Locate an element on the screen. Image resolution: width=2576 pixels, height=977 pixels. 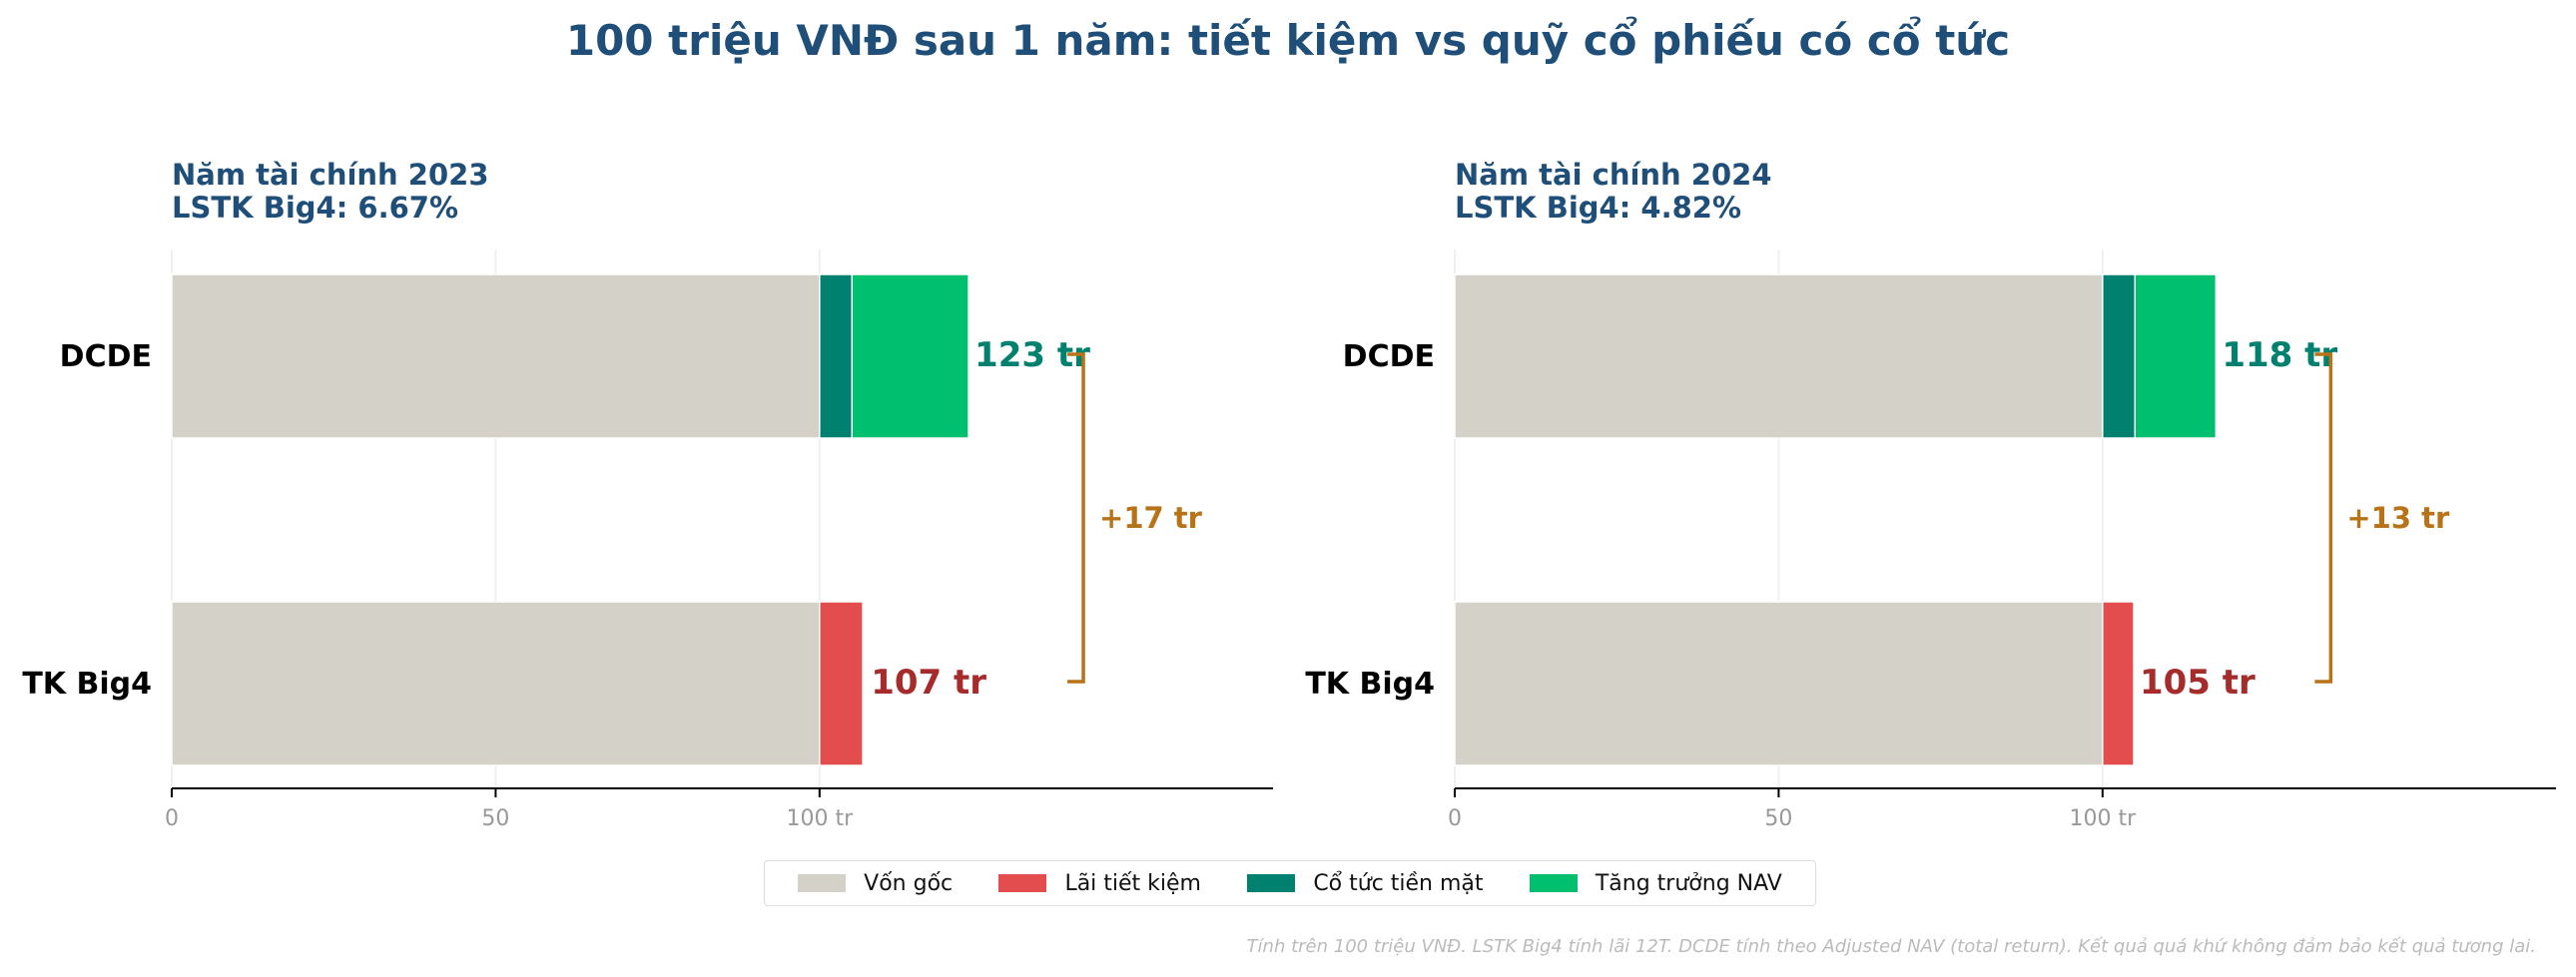
total-label: 105 tr is located at coordinates (2197, 683).